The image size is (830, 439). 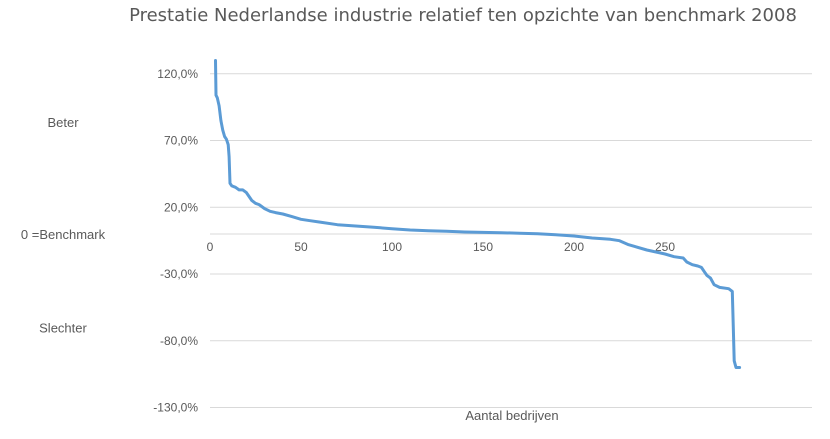 I want to click on x-tick-label: 150, so click(x=483, y=247).